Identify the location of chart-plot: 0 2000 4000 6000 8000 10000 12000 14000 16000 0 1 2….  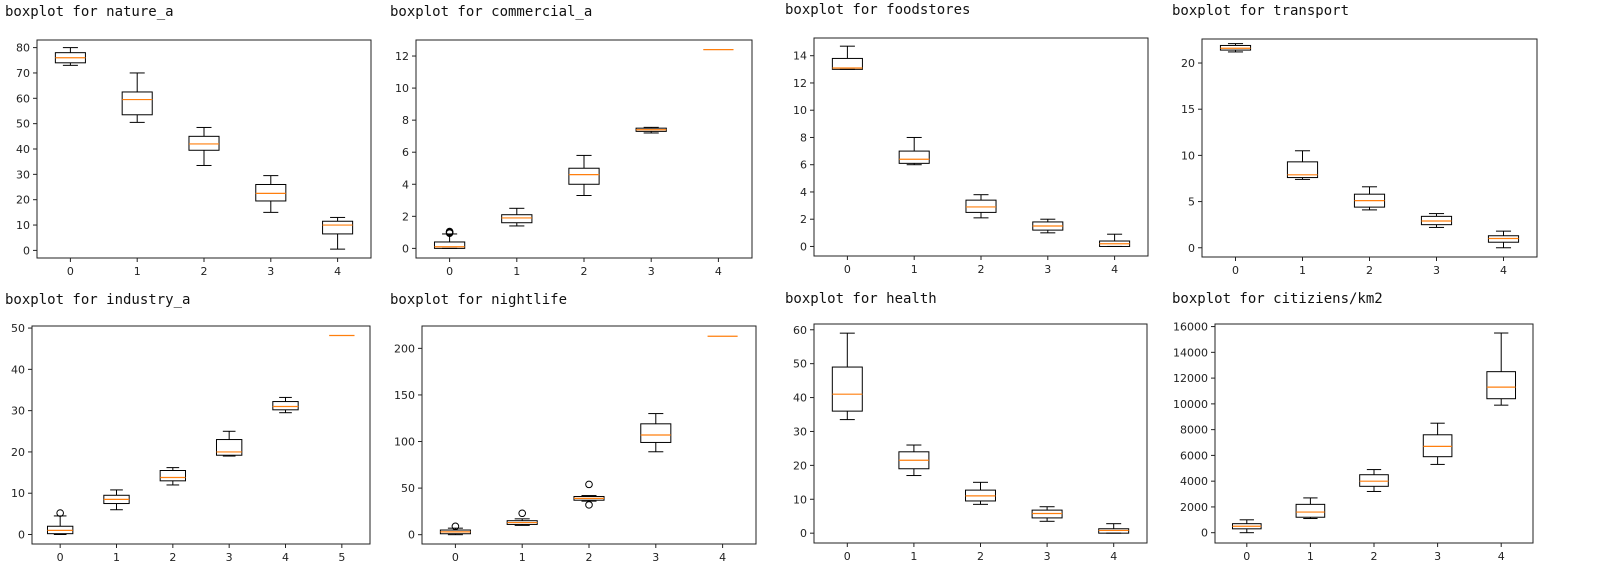
(1353, 442).